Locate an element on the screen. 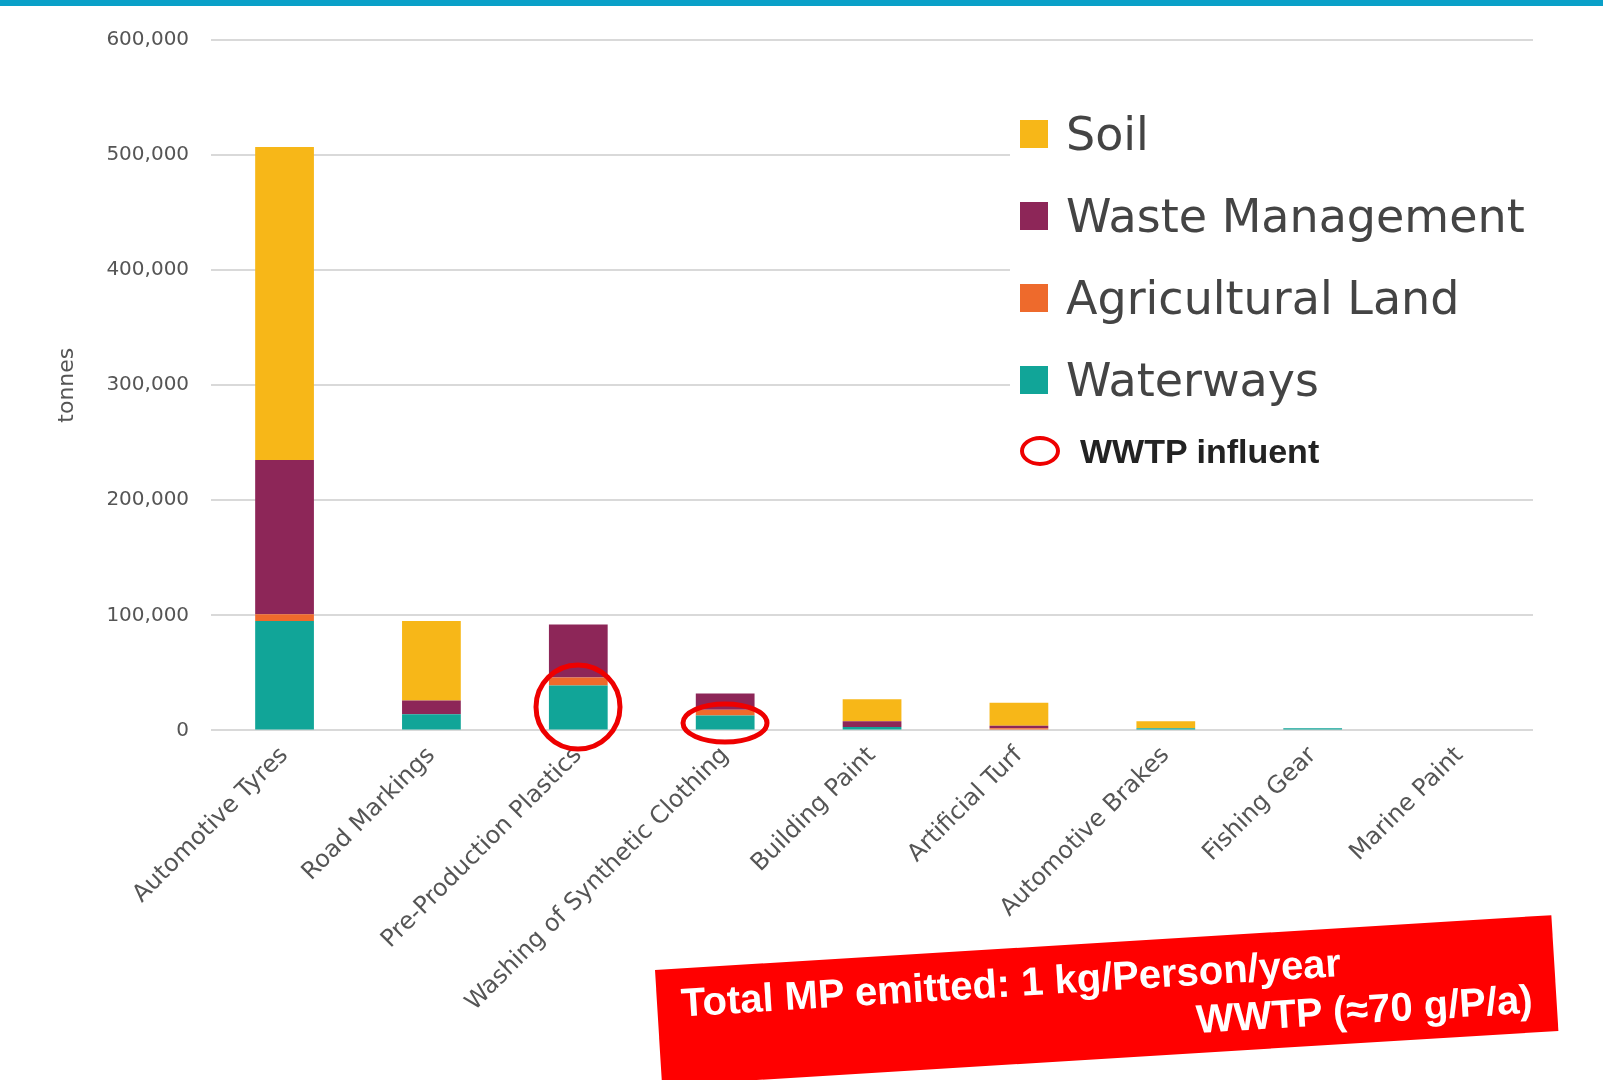 Image resolution: width=1603 pixels, height=1080 pixels. legend-label: Soil is located at coordinates (1107, 134).